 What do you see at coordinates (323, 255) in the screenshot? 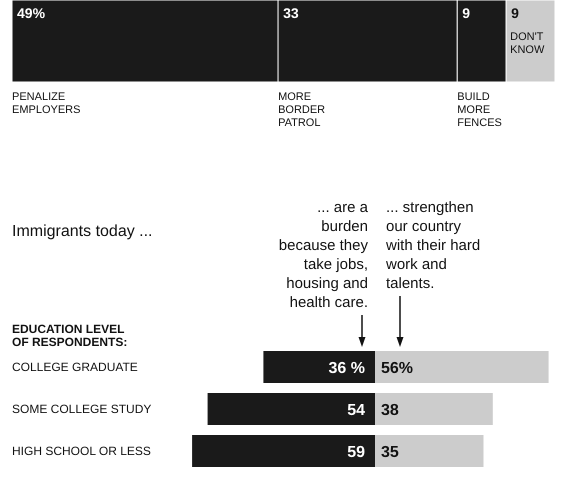
I see `text: ... are a burden because they take jobs, housing and health care.` at bounding box center [323, 255].